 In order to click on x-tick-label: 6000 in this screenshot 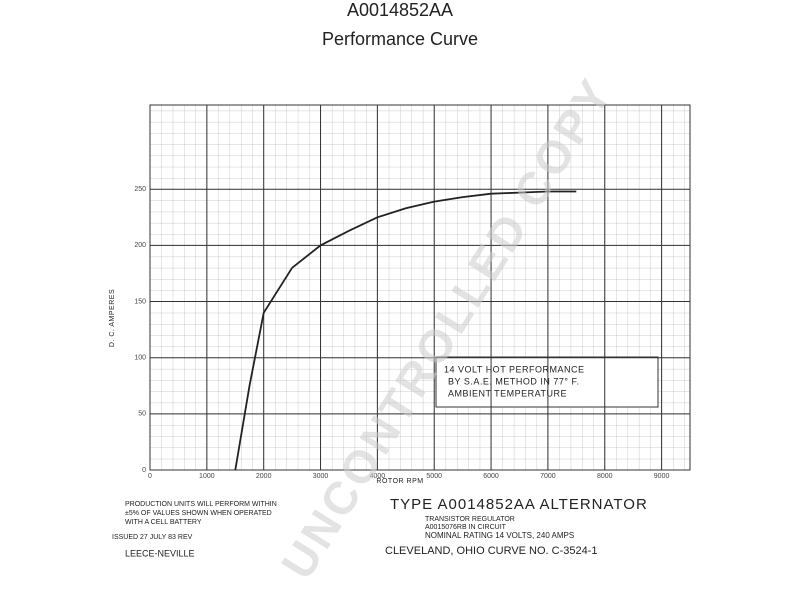, I will do `click(491, 476)`.